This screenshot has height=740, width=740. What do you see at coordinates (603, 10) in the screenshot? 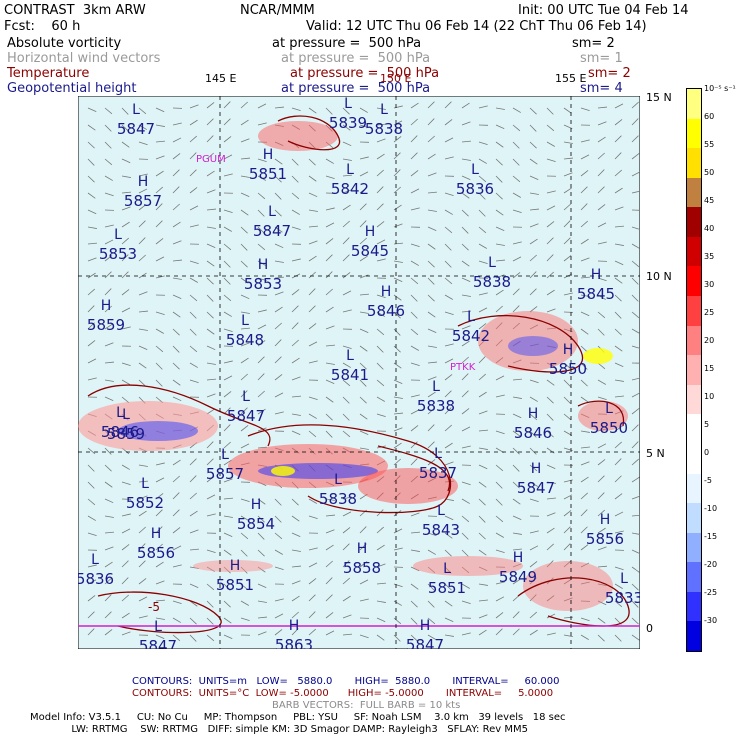
I see `init-time: Init: 00 UTC Tue 04 Feb 14` at bounding box center [603, 10].